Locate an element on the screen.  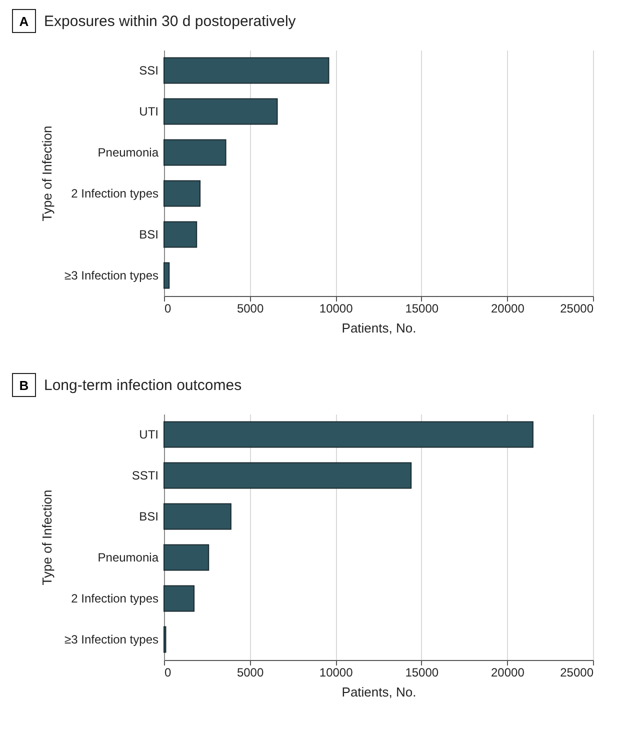
y-tick-label: SSTI is located at coordinates (145, 475).